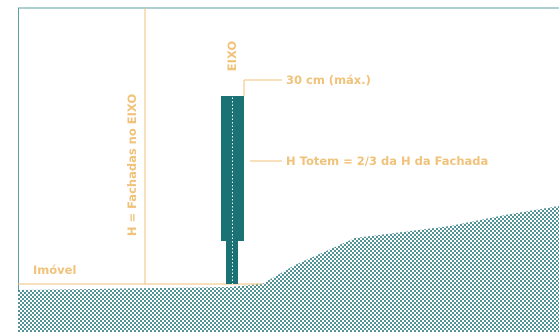  Describe the element at coordinates (54, 270) in the screenshot. I see `property-label: Imóvel` at that location.